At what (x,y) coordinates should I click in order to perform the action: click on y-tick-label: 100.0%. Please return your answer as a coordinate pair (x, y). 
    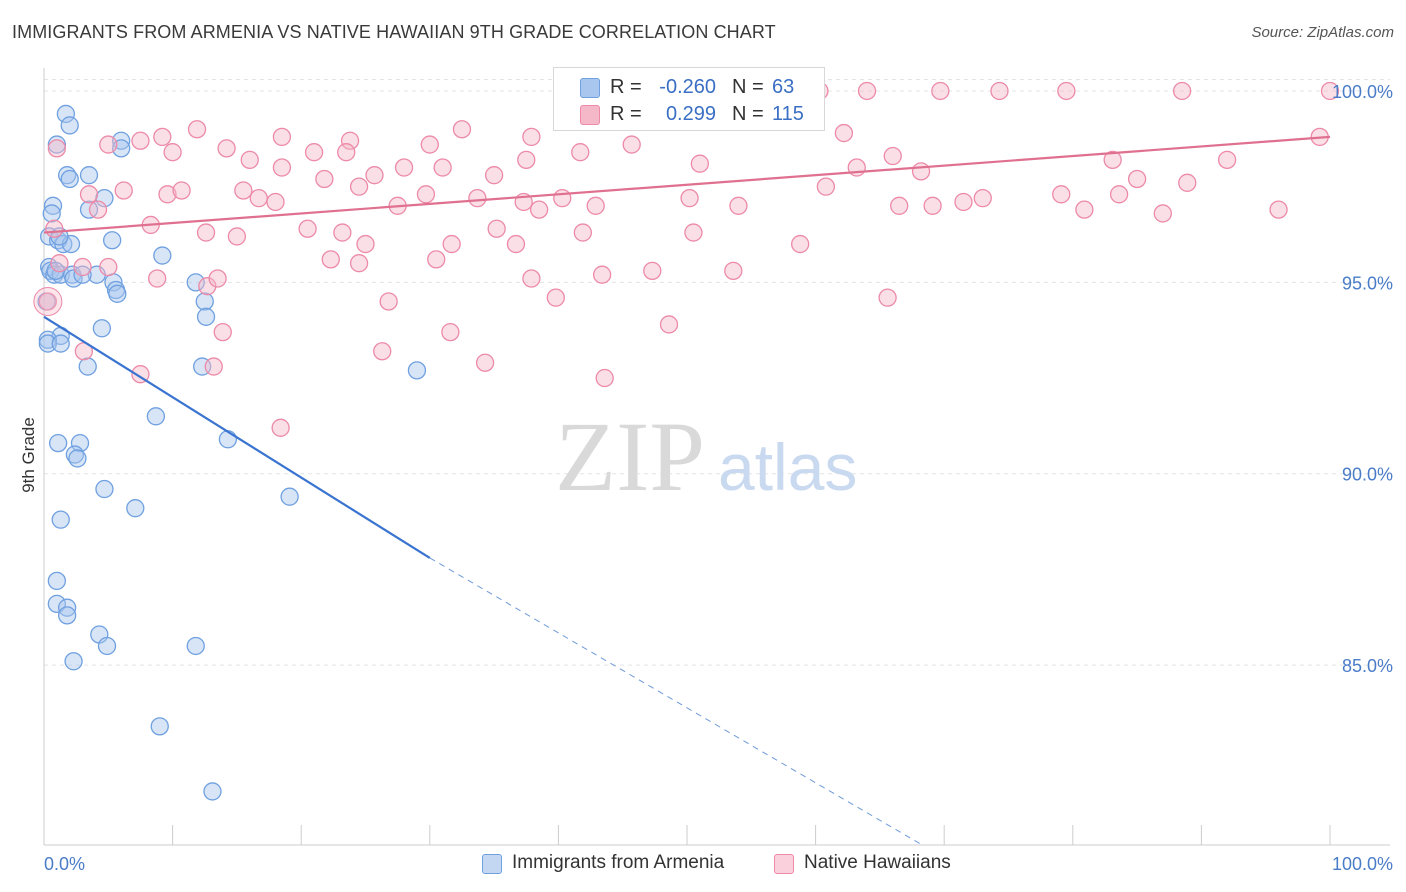
    Looking at the image, I should click on (1362, 92).